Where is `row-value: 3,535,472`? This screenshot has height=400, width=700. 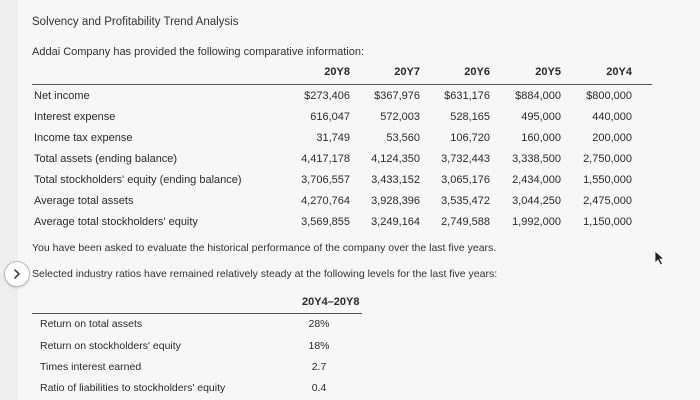 row-value: 3,535,472 is located at coordinates (465, 201).